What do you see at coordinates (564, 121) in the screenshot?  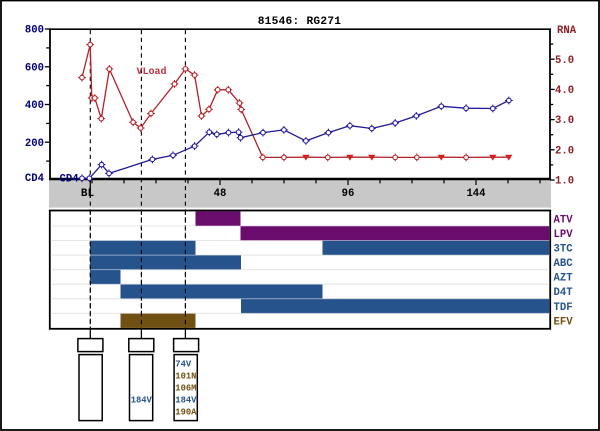 I see `svg-text: 3.0` at bounding box center [564, 121].